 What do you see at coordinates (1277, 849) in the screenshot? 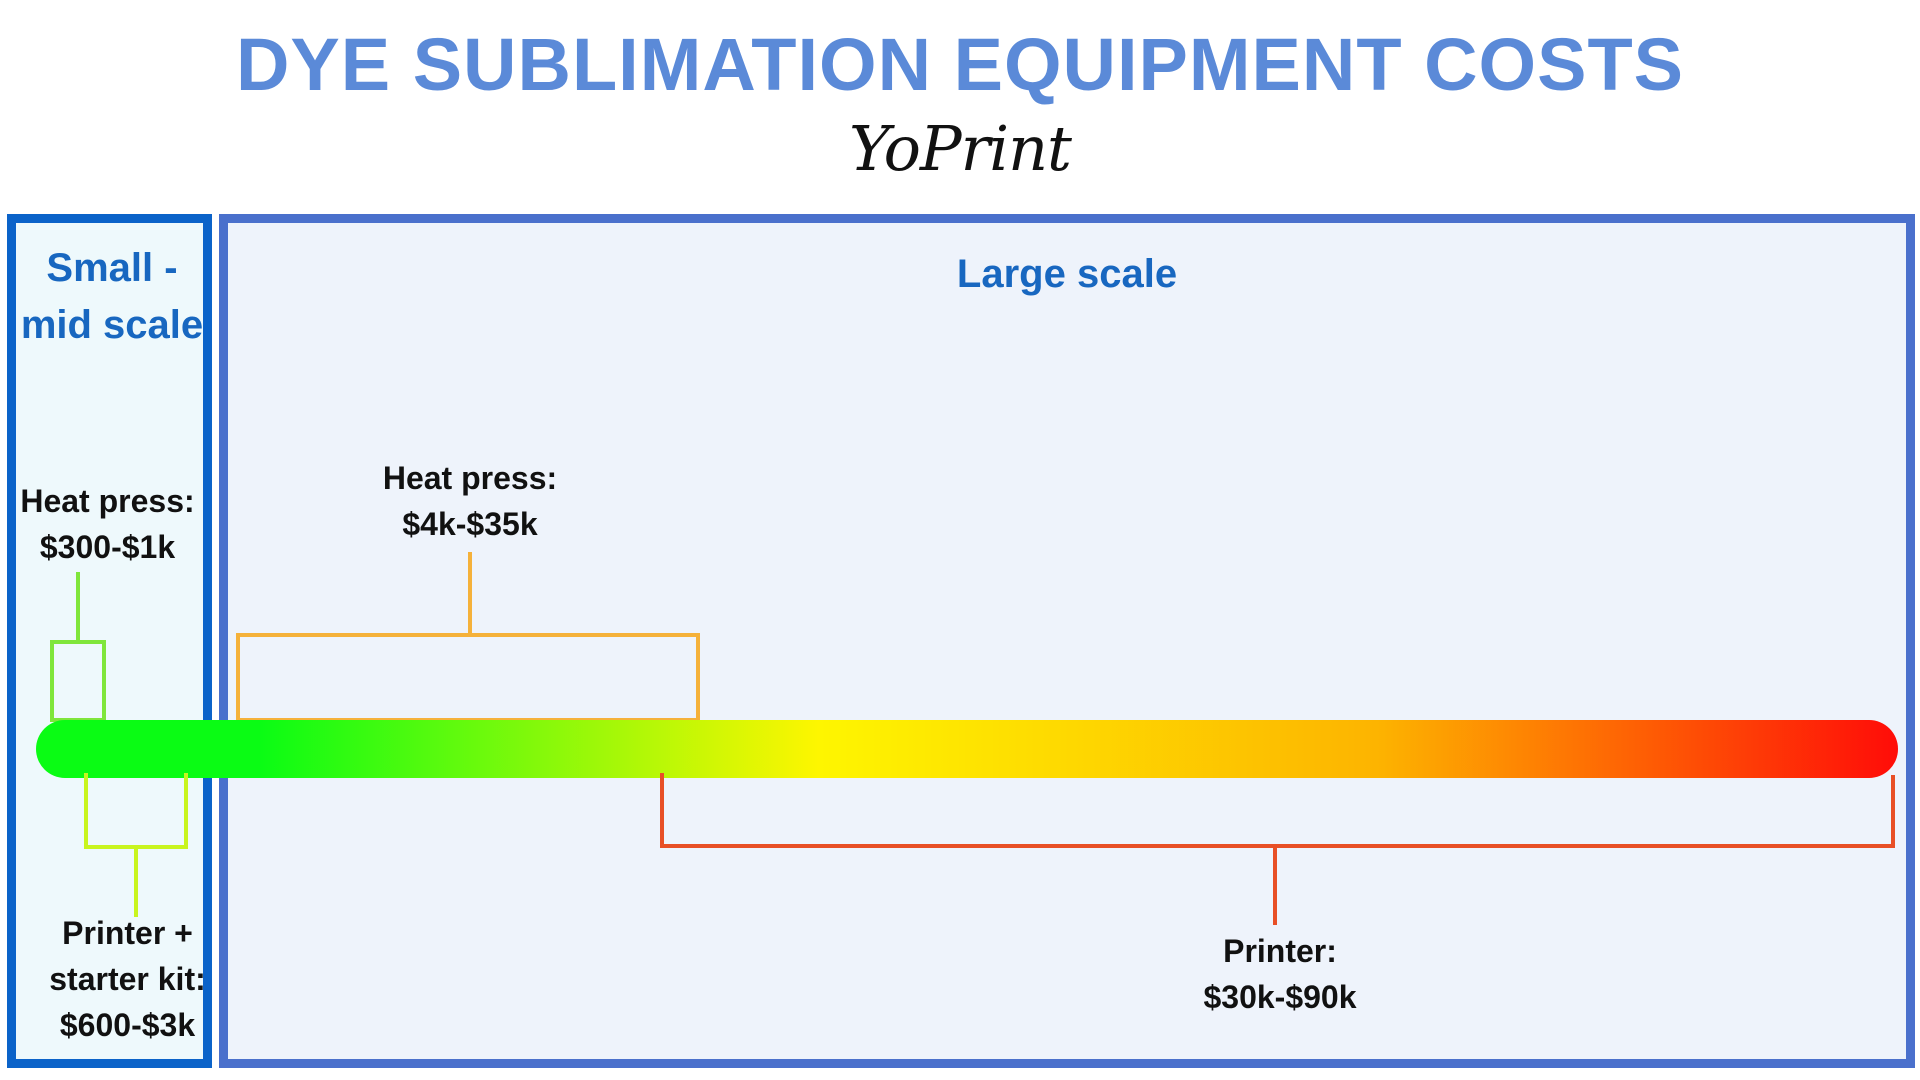
I see `large-printer-bracket` at bounding box center [1277, 849].